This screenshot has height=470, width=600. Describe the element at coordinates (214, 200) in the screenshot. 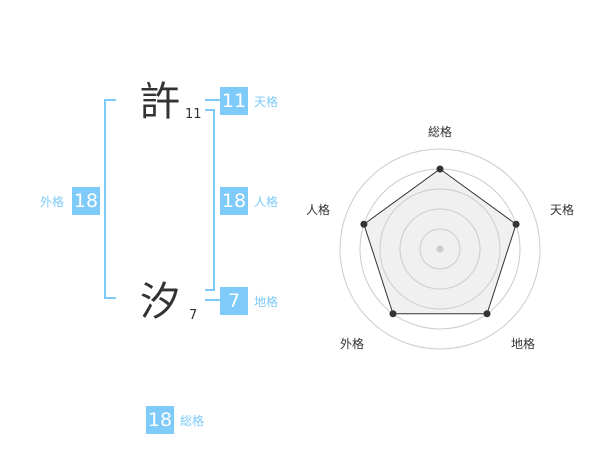

I see `jinkaku-bracket` at that location.